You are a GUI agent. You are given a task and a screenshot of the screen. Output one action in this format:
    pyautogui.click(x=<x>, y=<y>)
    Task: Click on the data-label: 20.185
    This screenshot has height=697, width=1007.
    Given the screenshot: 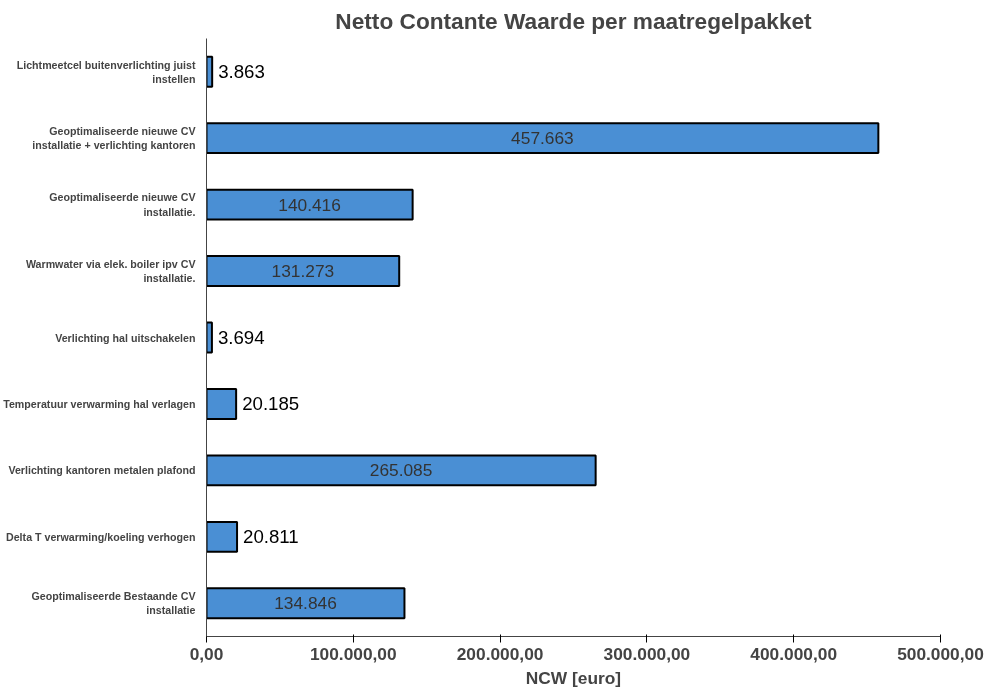 What is the action you would take?
    pyautogui.click(x=271, y=404)
    